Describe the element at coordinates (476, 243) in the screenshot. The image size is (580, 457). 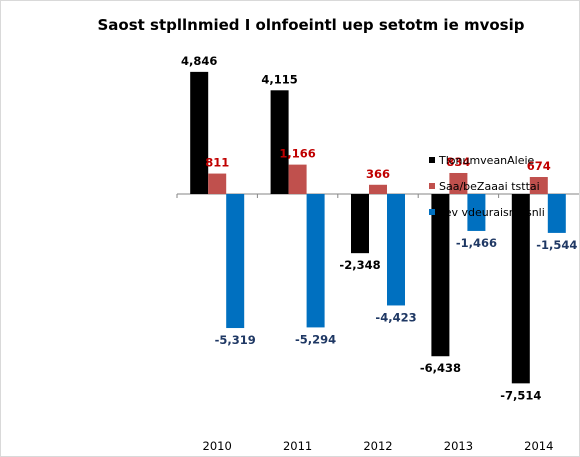
I see `data-label: -1,466` at that location.